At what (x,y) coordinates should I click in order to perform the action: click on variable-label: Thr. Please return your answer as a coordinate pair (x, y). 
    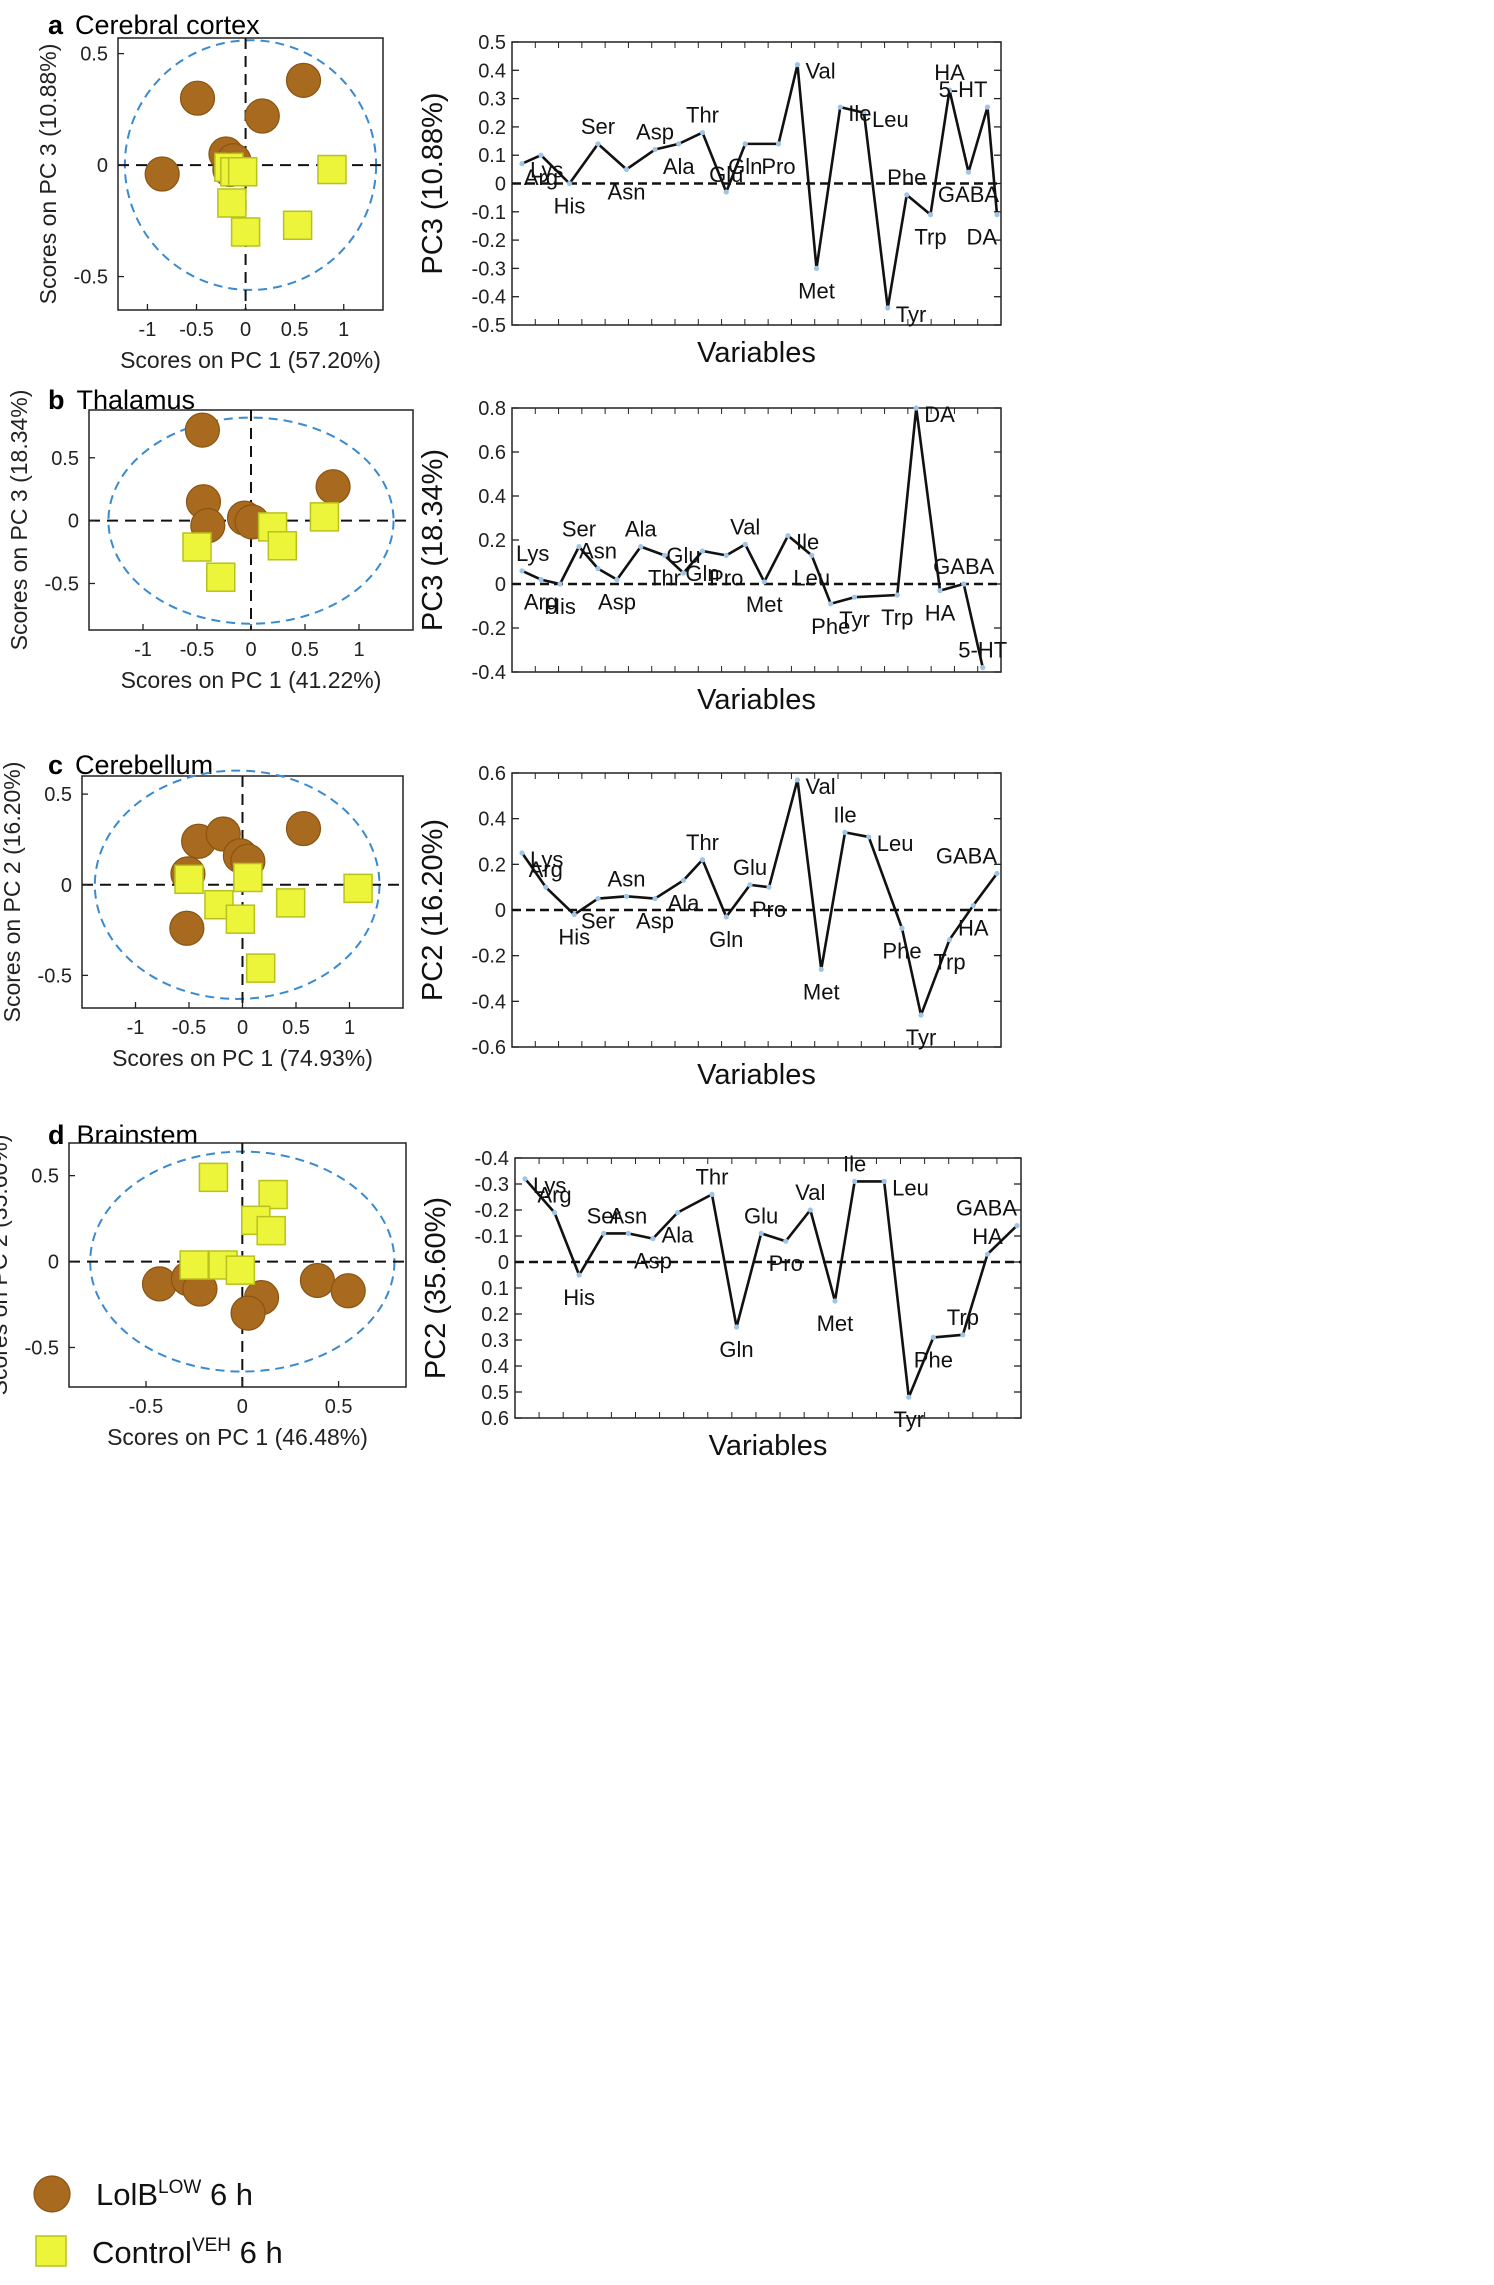
    Looking at the image, I should click on (702, 115).